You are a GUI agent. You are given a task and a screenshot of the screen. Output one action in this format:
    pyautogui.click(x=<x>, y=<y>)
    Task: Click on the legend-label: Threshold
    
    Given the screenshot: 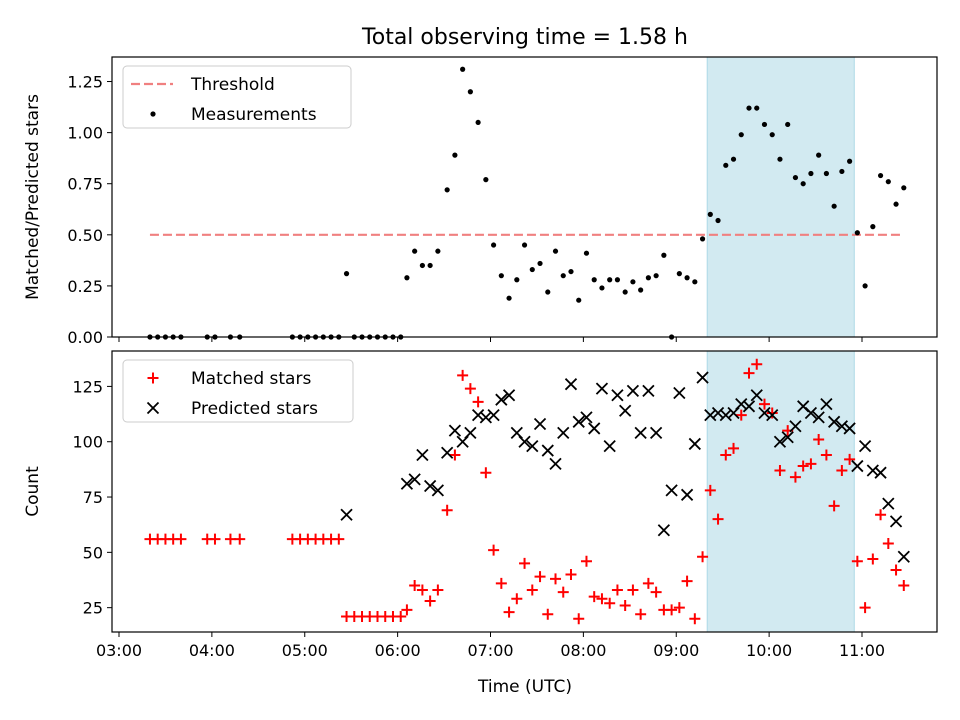 What is the action you would take?
    pyautogui.click(x=232, y=85)
    